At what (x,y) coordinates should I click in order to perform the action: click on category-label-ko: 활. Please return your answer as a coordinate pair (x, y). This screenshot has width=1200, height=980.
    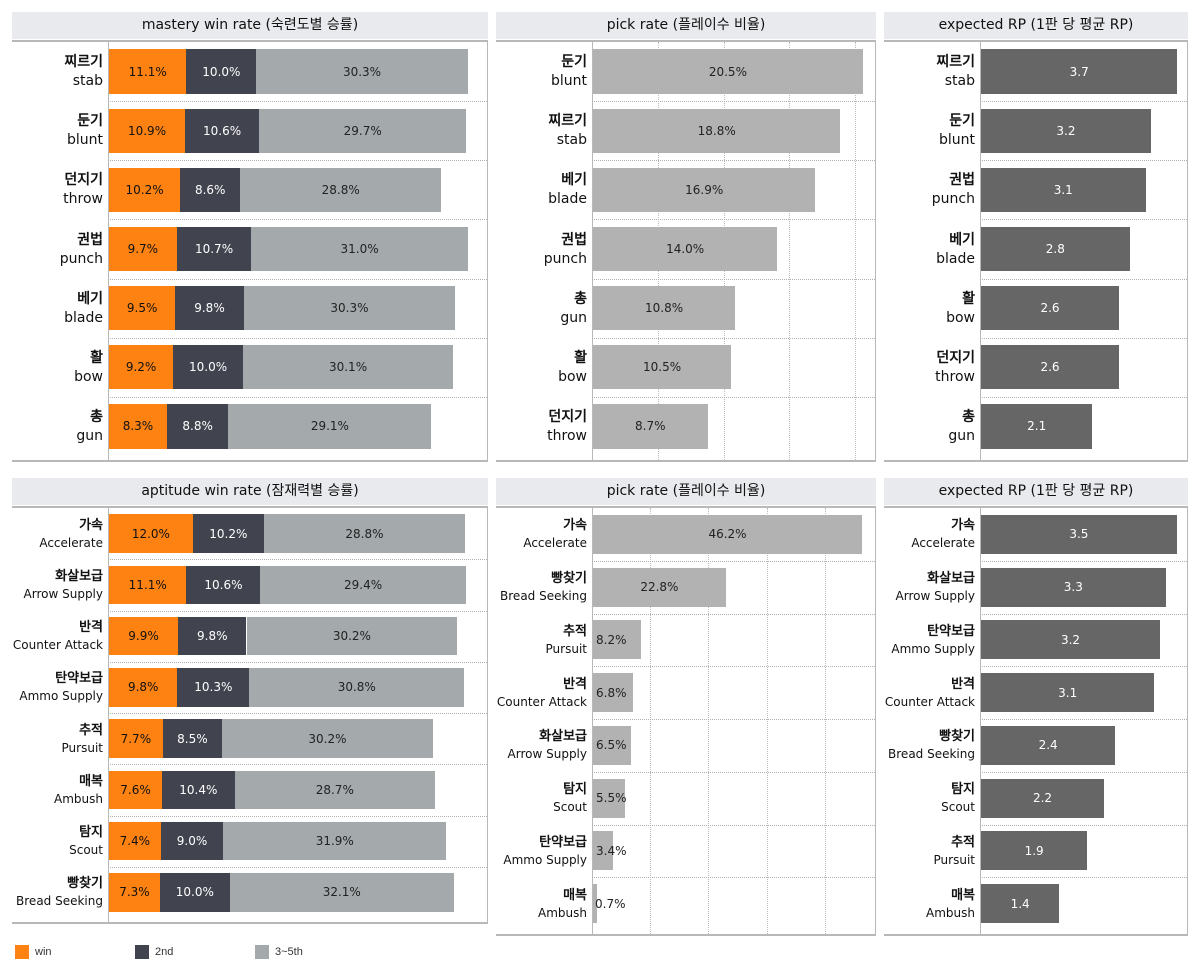
    Looking at the image, I should click on (580, 357).